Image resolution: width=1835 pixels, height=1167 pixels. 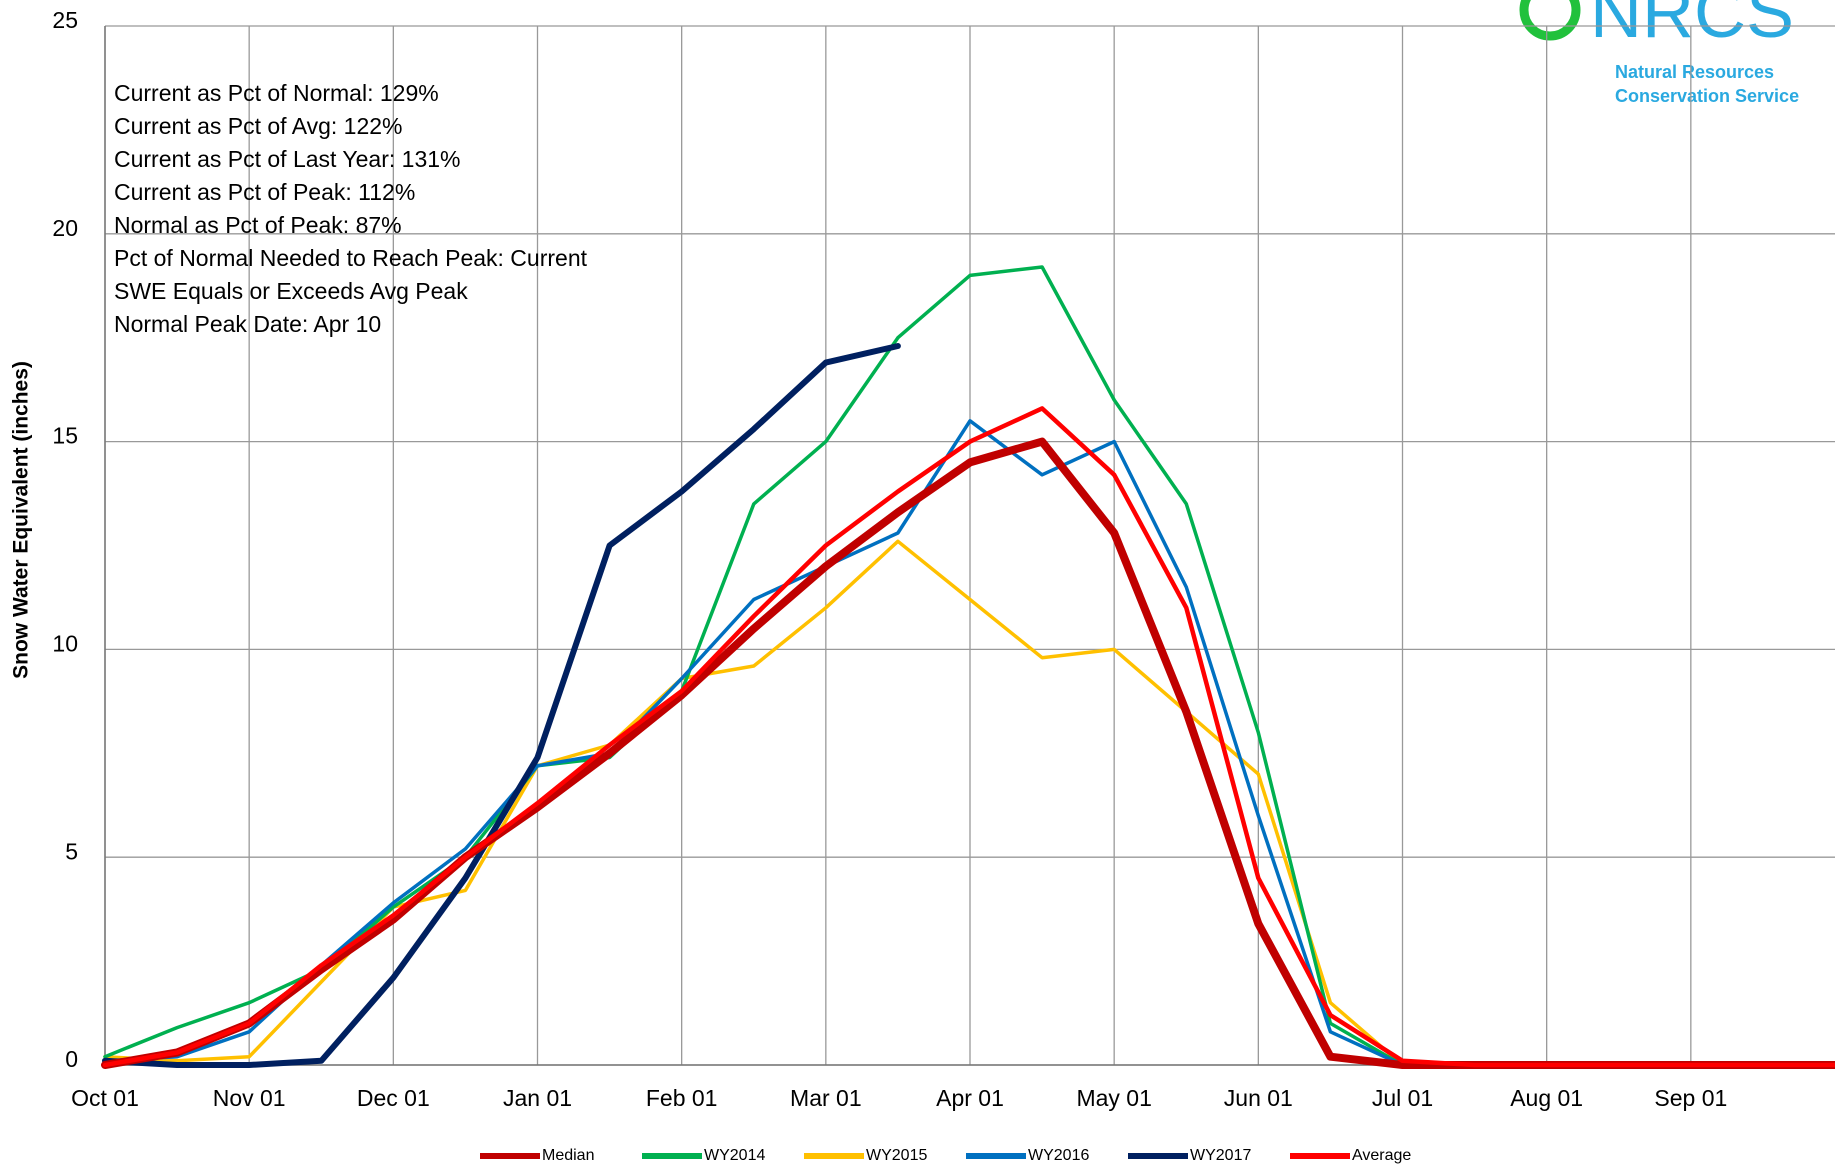 What do you see at coordinates (276, 93) in the screenshot?
I see `annotation: Current as Pct of Normal: 129%` at bounding box center [276, 93].